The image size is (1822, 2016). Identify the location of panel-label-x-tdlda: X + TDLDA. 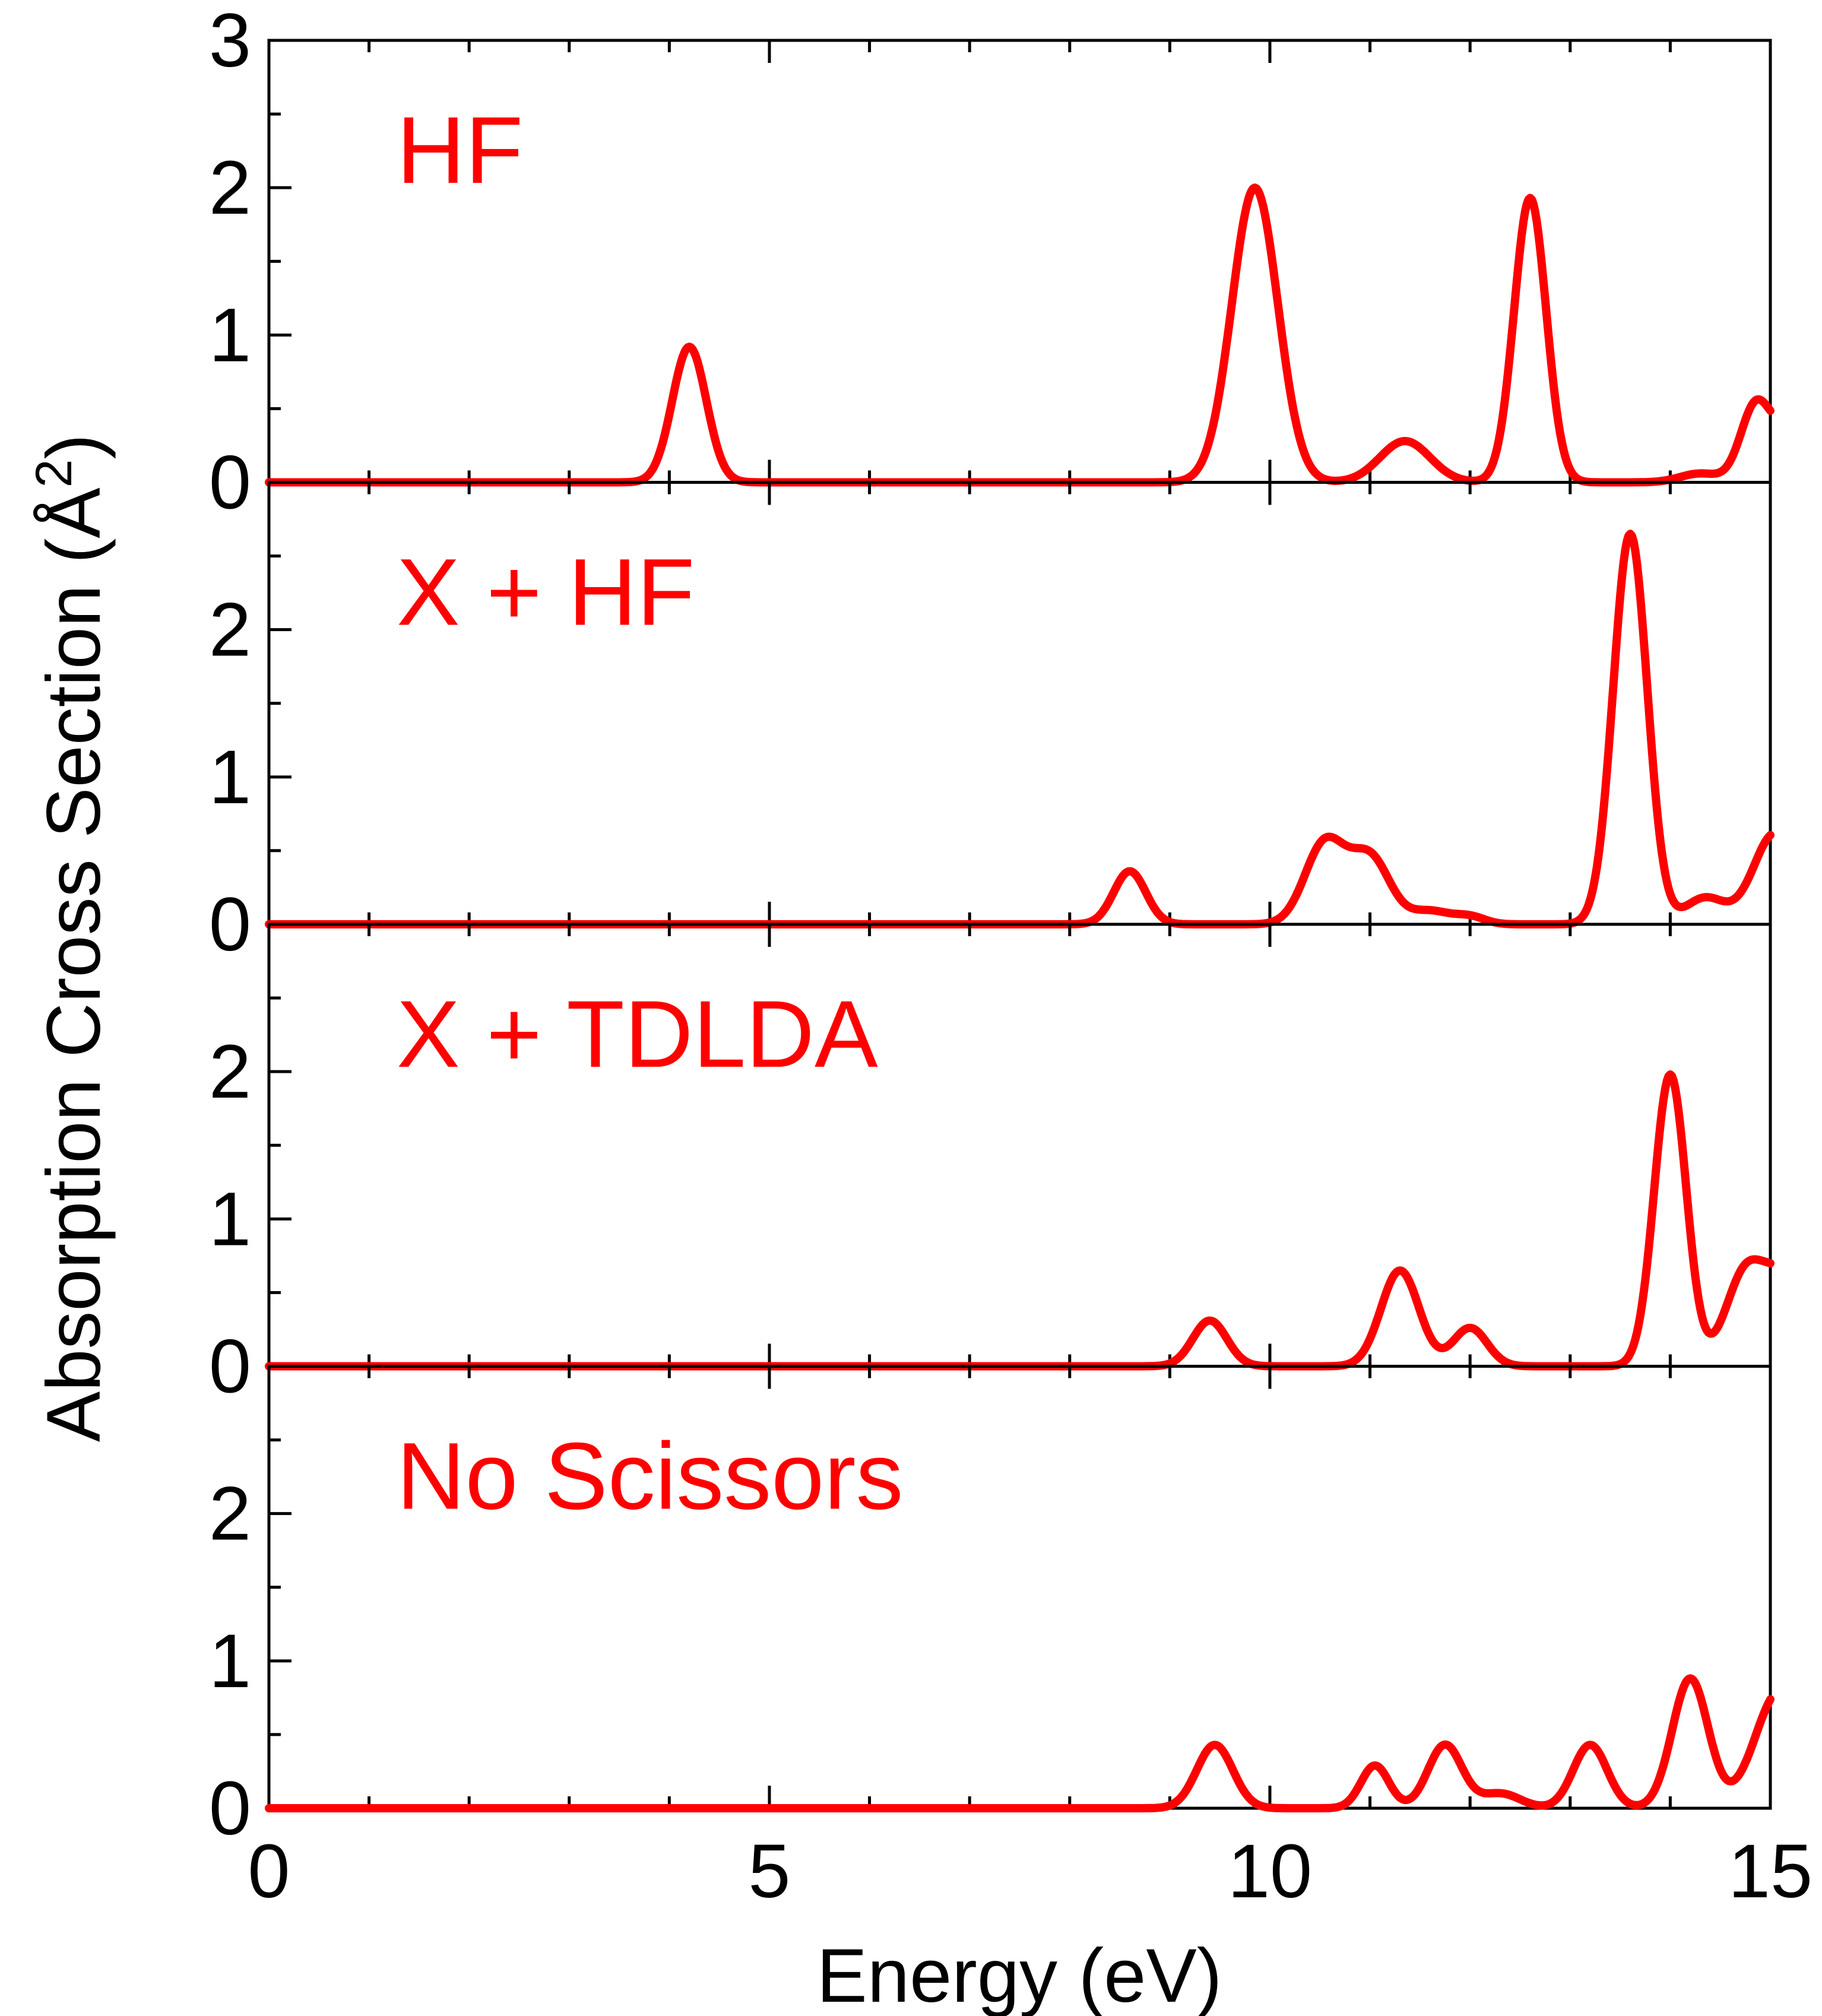
(637, 1034).